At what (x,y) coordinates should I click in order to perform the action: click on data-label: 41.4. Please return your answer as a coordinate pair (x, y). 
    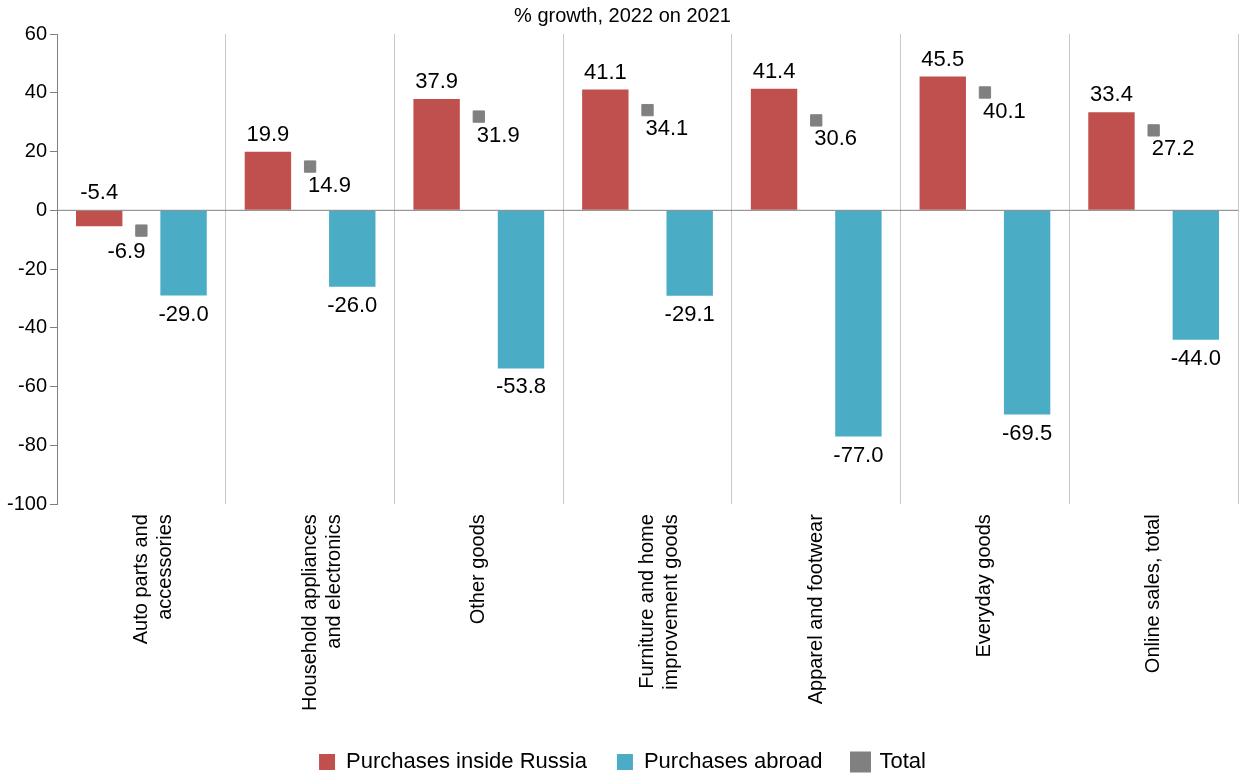
    Looking at the image, I should click on (774, 70).